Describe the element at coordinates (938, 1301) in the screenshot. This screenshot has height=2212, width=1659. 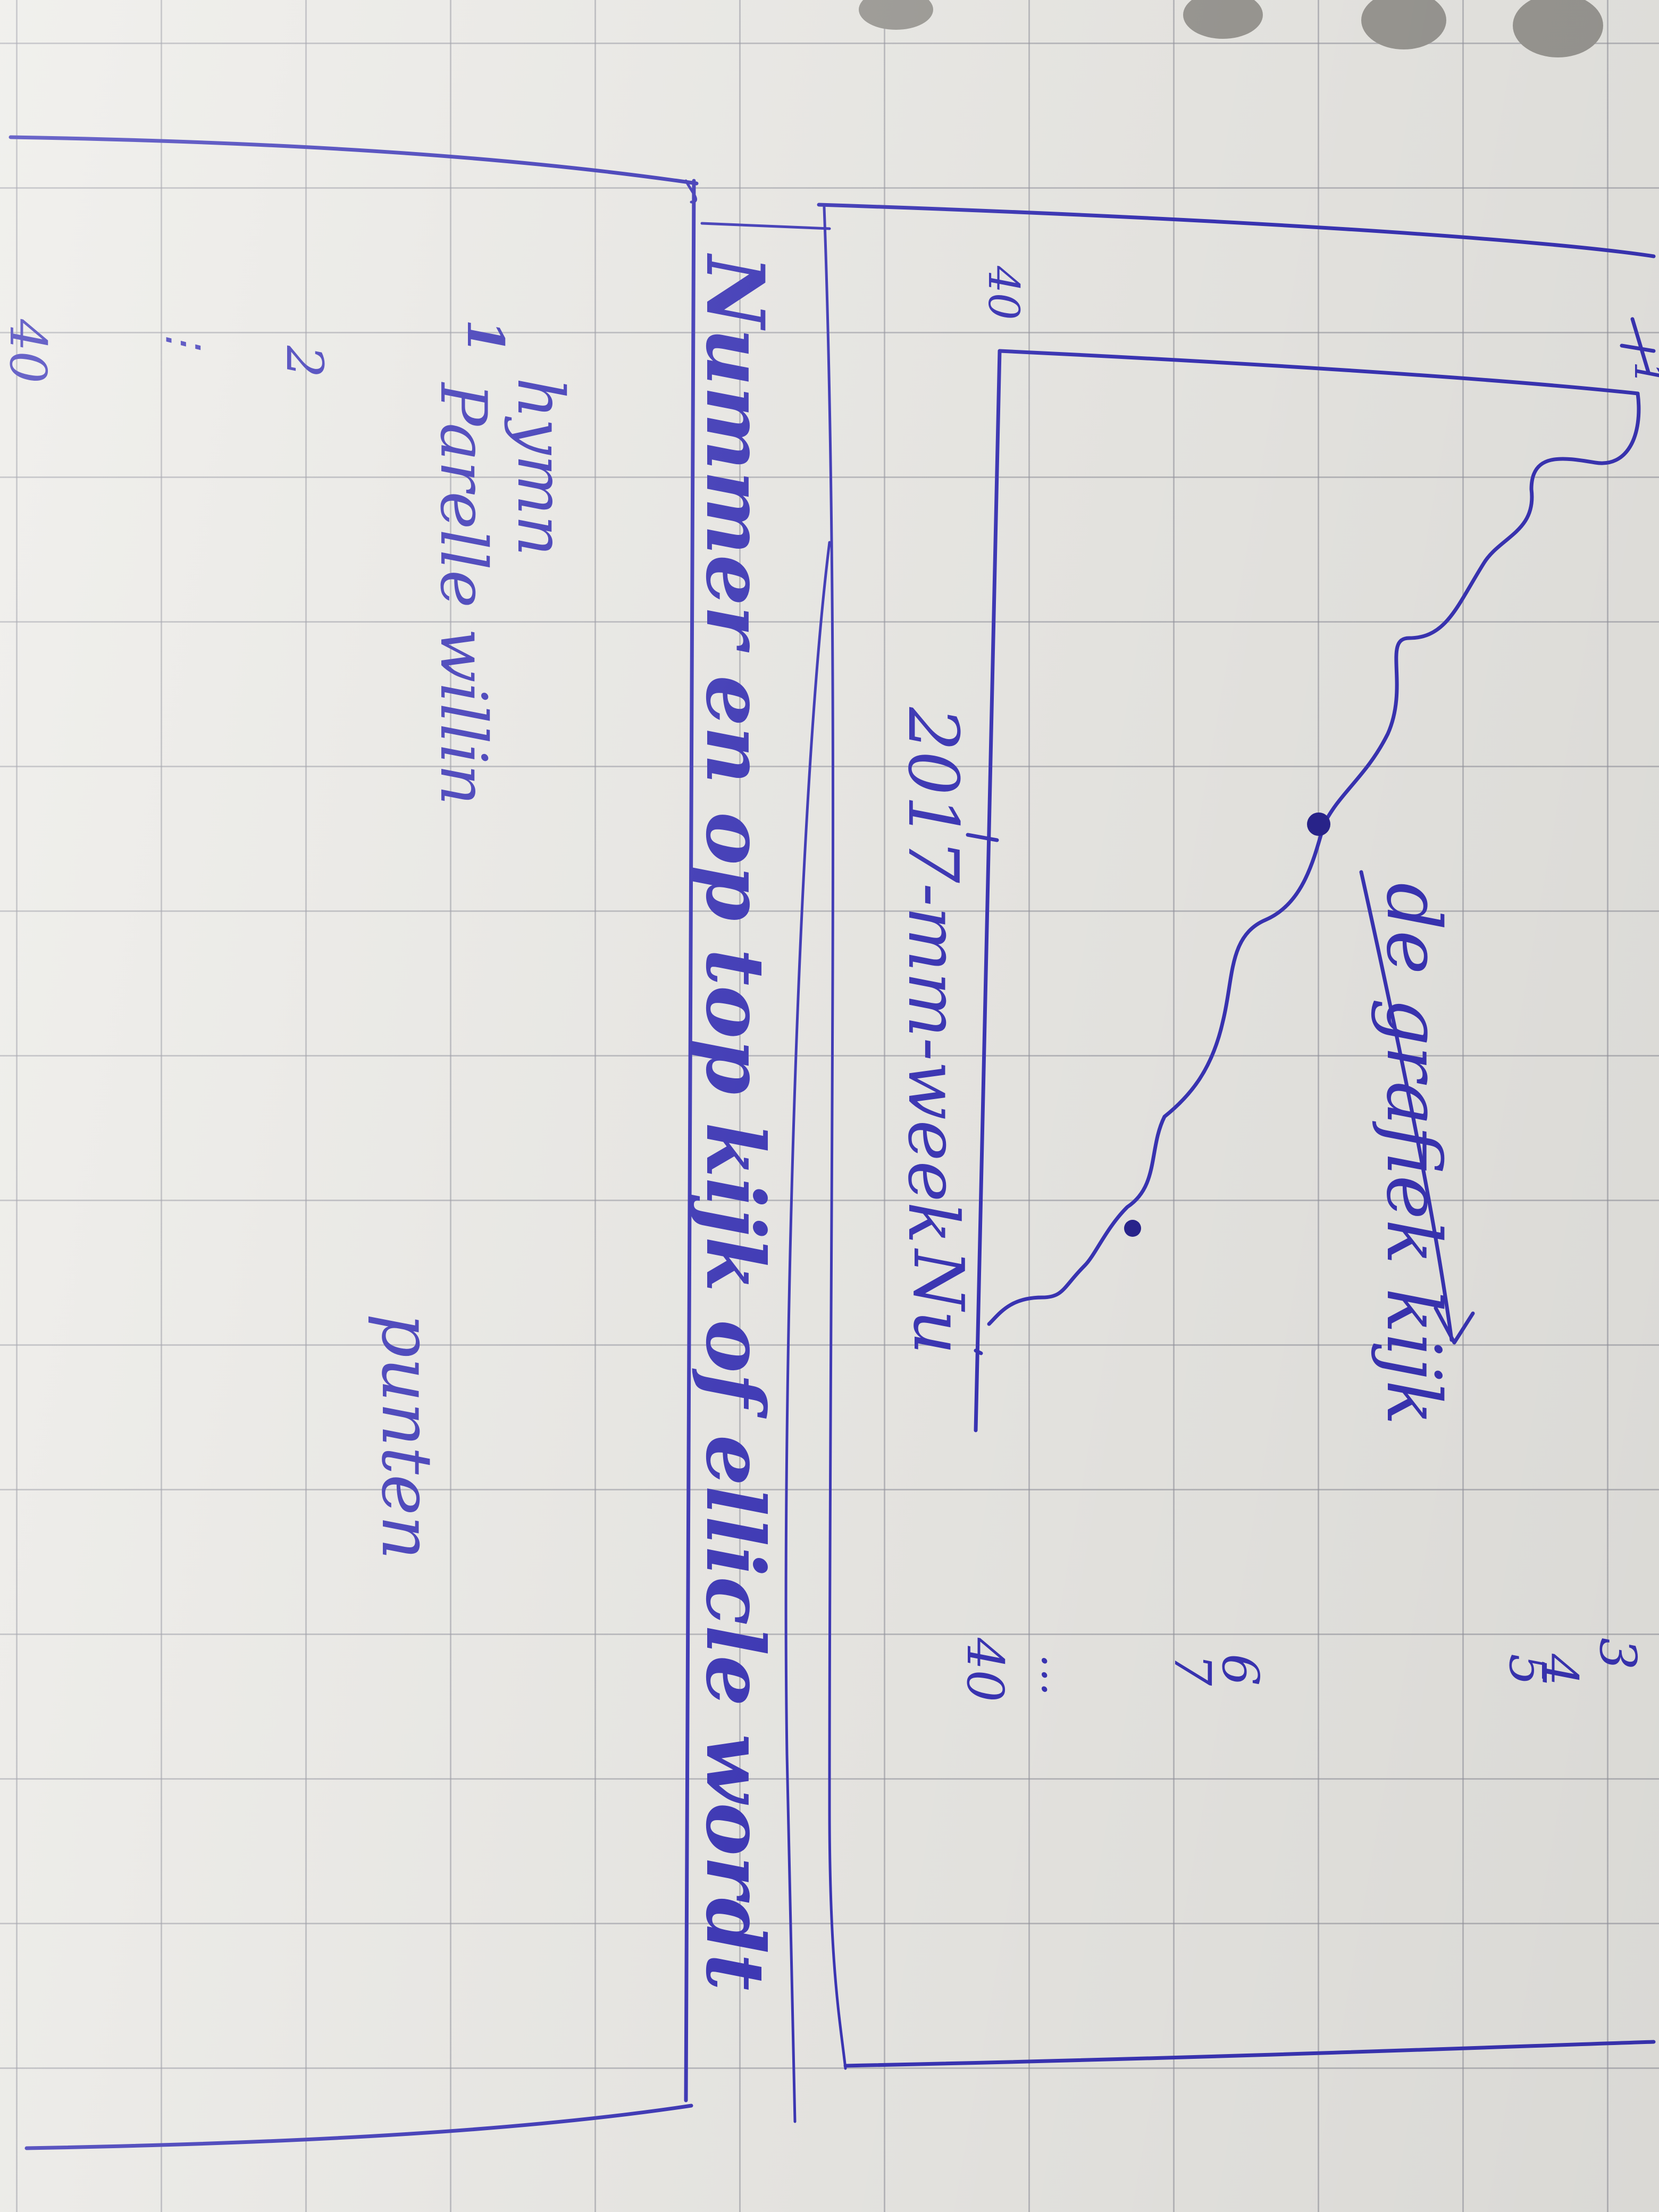
I see `label-nu: Nu` at that location.